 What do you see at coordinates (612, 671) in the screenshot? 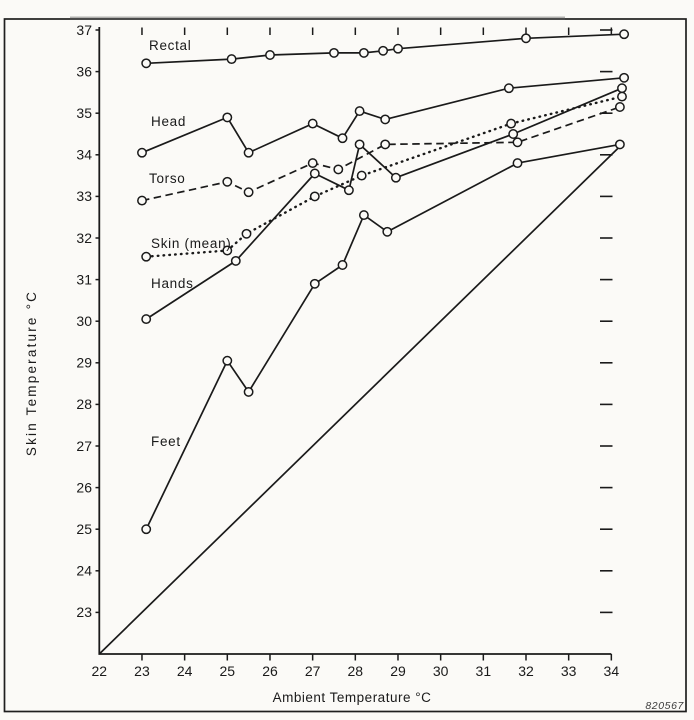
I see `x-tick-label: 34` at bounding box center [612, 671].